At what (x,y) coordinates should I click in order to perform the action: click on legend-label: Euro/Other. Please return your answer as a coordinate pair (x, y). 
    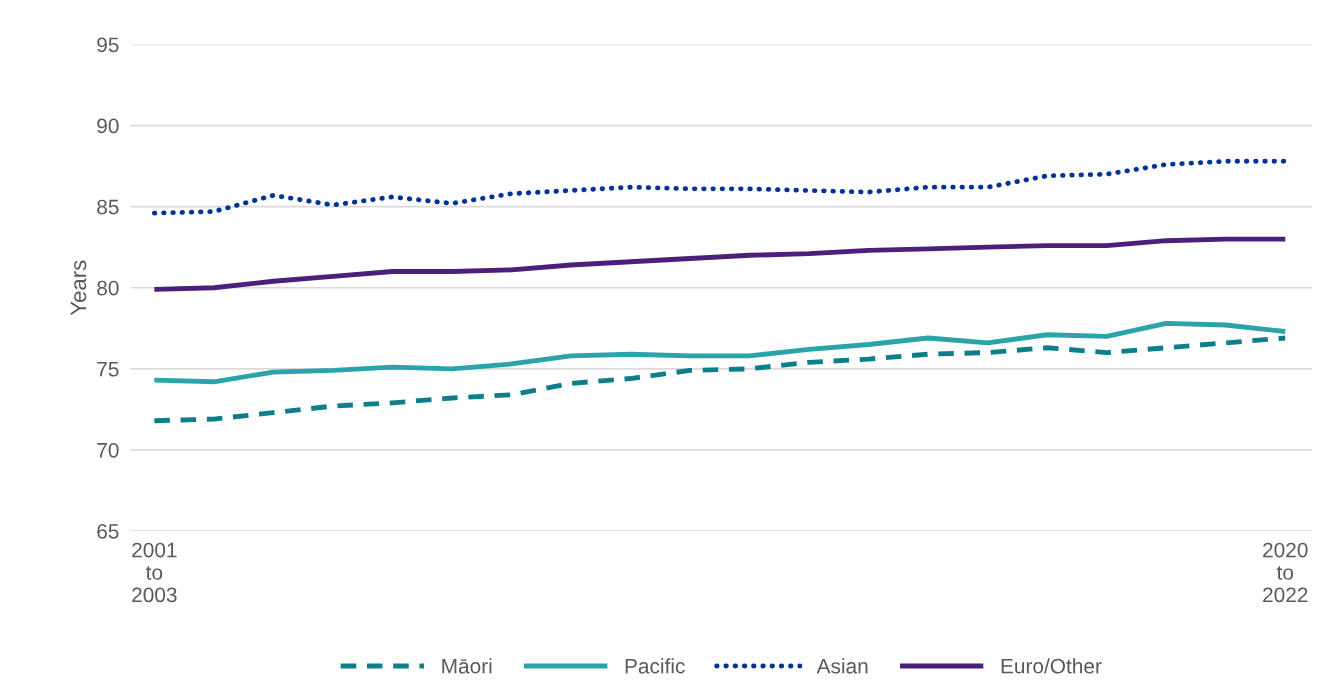
    Looking at the image, I should click on (1051, 666).